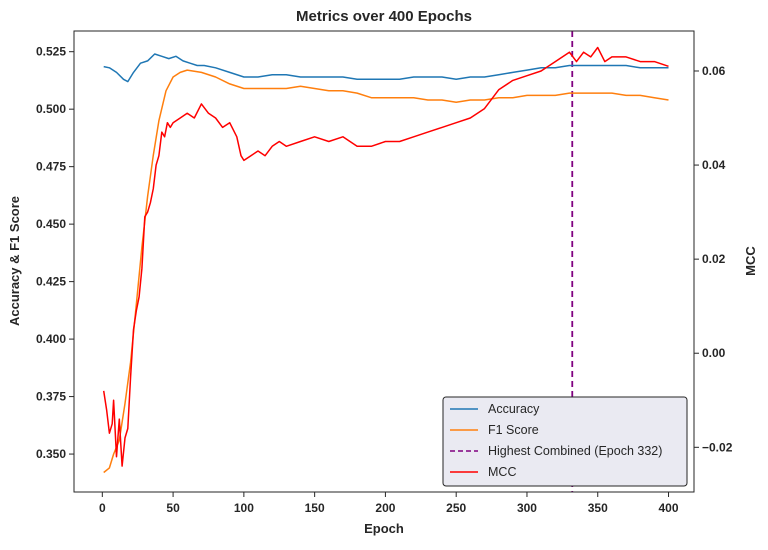 The width and height of the screenshot is (768, 550). What do you see at coordinates (714, 71) in the screenshot?
I see `y-right-tick-label: 0.06` at bounding box center [714, 71].